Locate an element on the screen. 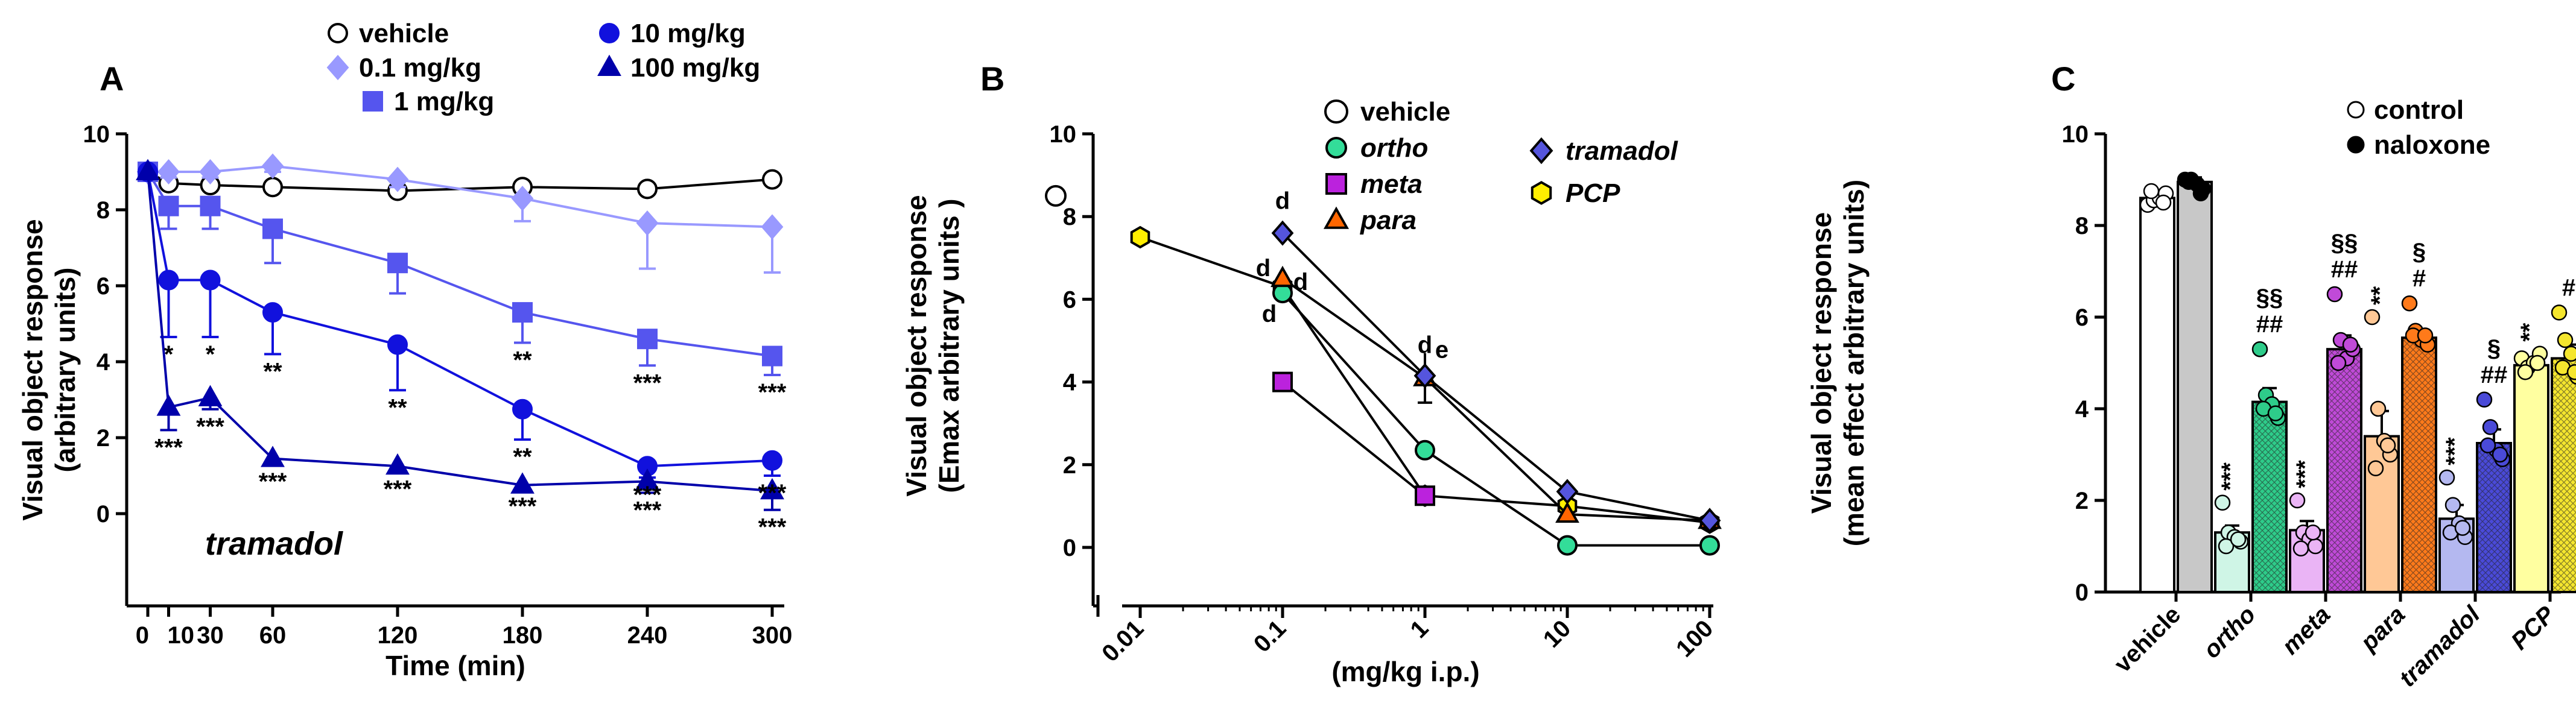 The width and height of the screenshot is (2576, 712). legend-label: tramadol is located at coordinates (1622, 151).